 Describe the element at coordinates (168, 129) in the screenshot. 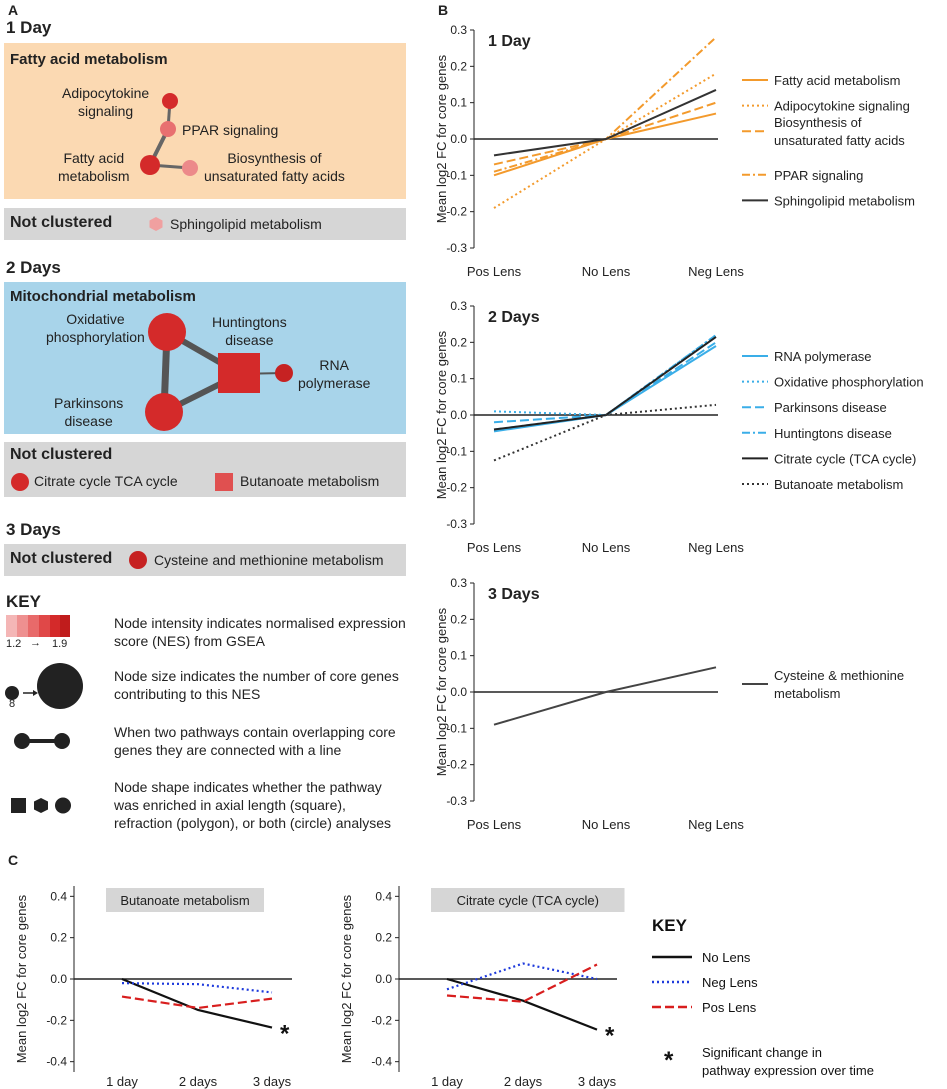

I see `ppar-node` at that location.